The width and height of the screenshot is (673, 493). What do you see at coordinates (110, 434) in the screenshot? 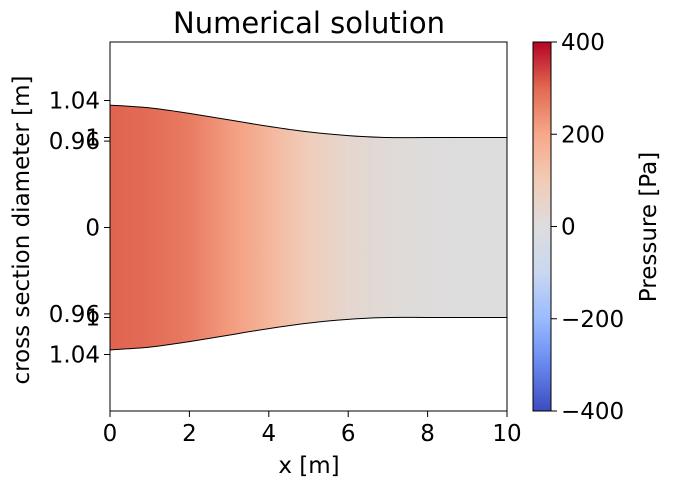
I see `x-tick-label: 0` at bounding box center [110, 434].